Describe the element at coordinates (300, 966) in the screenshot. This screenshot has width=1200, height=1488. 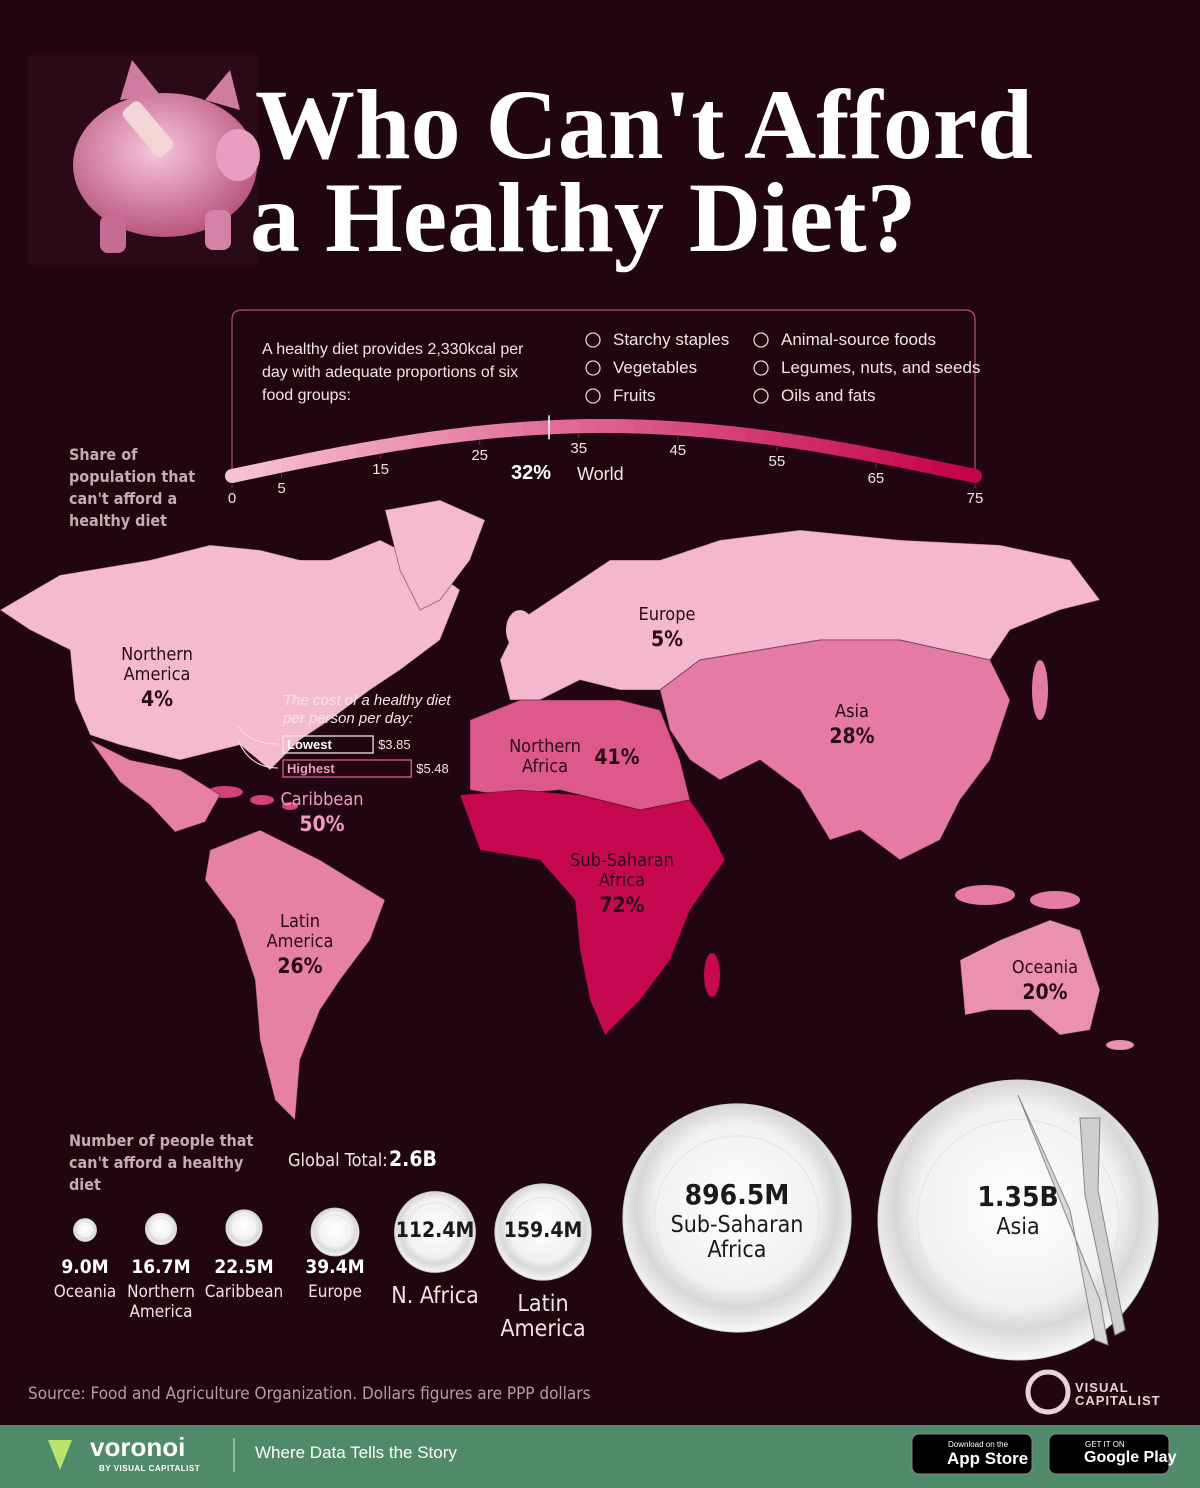
I see `region-value: 26%` at that location.